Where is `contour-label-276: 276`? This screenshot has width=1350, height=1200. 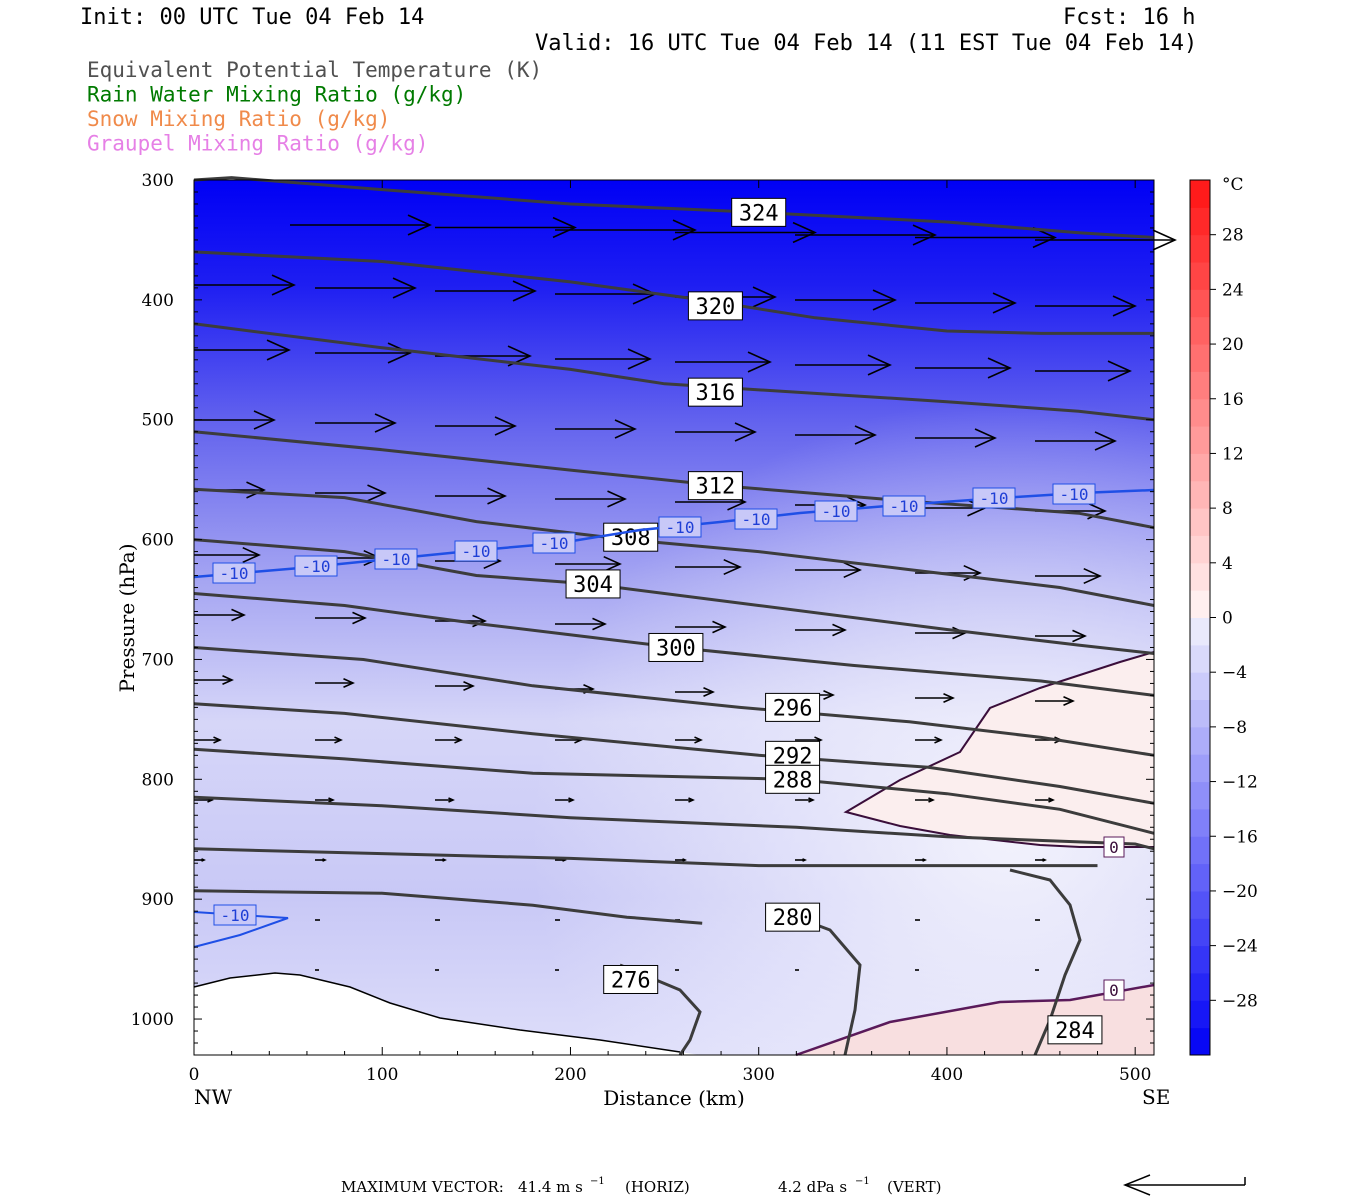
contour-label-276: 276 is located at coordinates (631, 979).